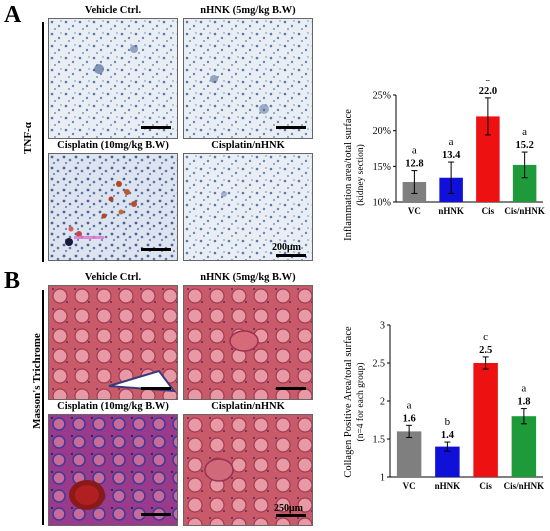 The width and height of the screenshot is (550, 531). I want to click on chart-a-ylabel2: (kidney section), so click(360, 174).